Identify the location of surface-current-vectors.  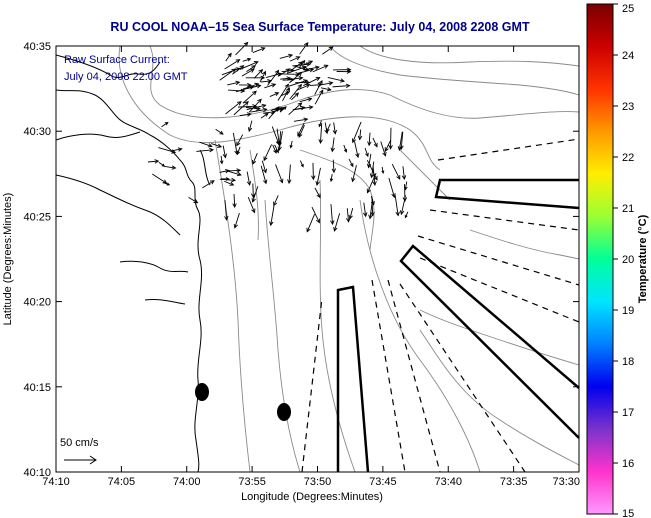
(278, 137).